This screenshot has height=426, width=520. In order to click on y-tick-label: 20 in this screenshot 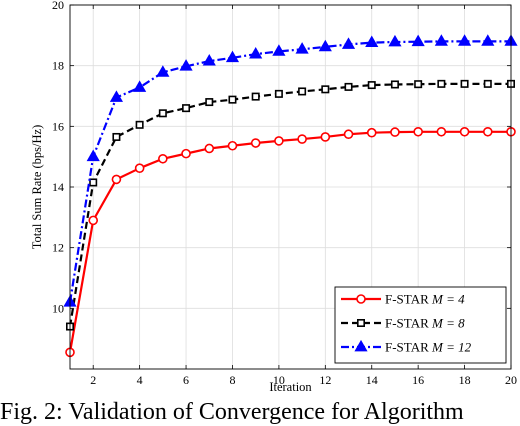, I will do `click(58, 6)`.